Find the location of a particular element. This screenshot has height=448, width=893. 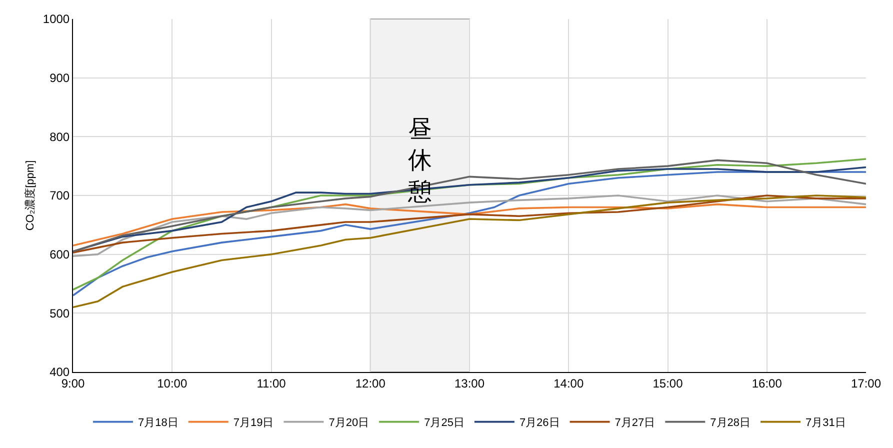

x-tick-label: 10:00 is located at coordinates (172, 383).